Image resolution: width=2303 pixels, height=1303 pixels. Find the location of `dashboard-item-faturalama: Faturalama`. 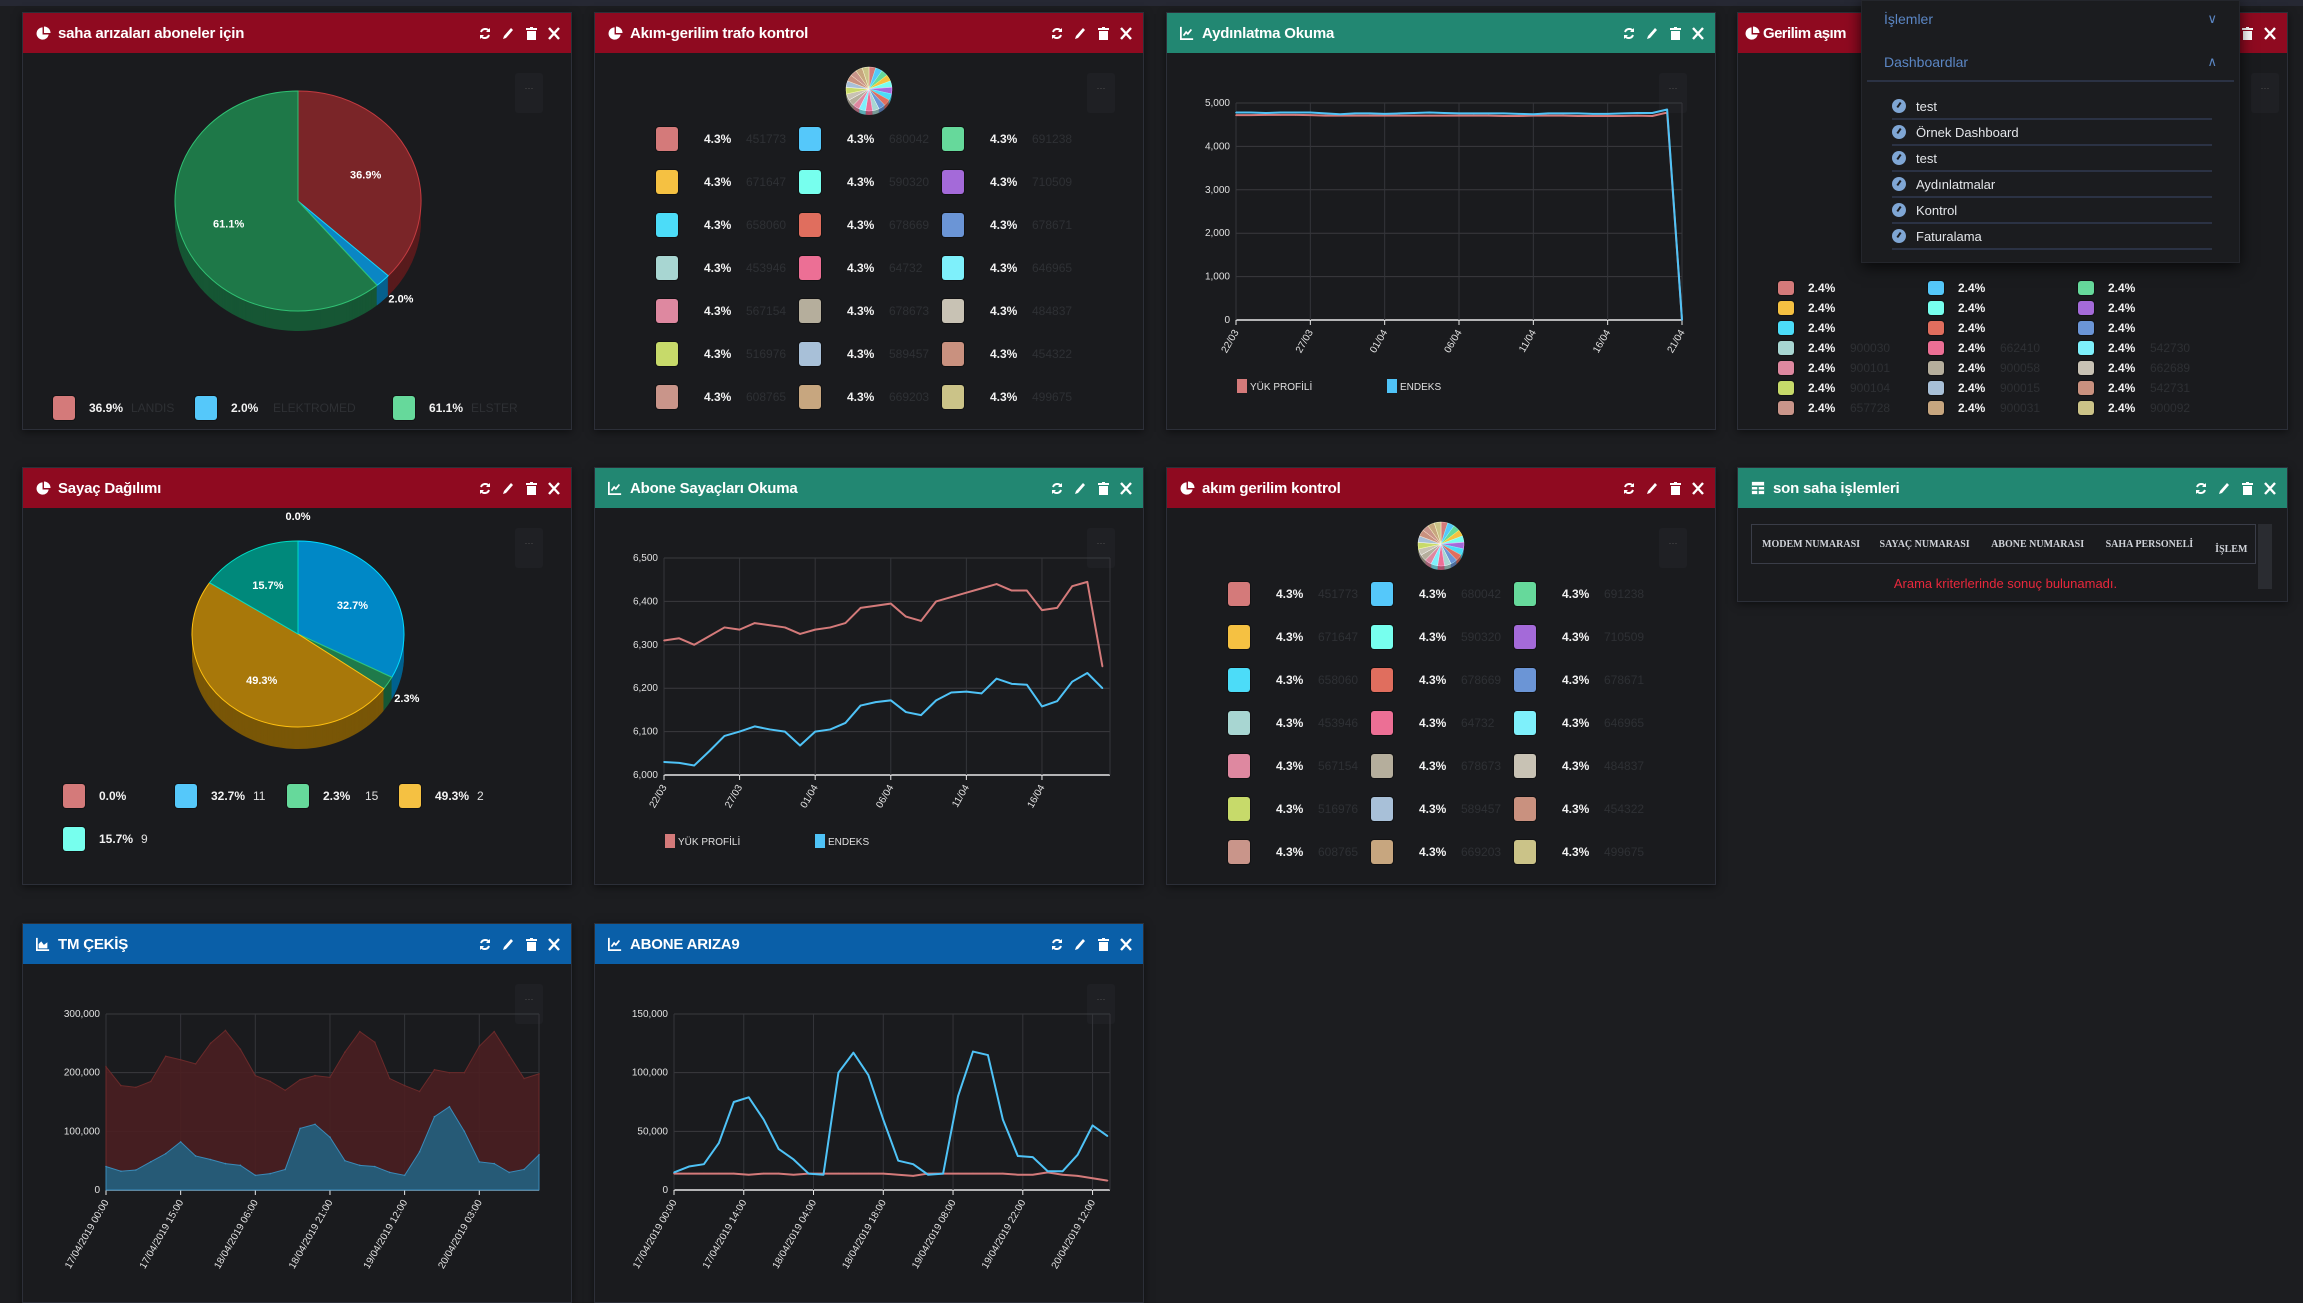

dashboard-item-faturalama: Faturalama is located at coordinates (2052, 237).